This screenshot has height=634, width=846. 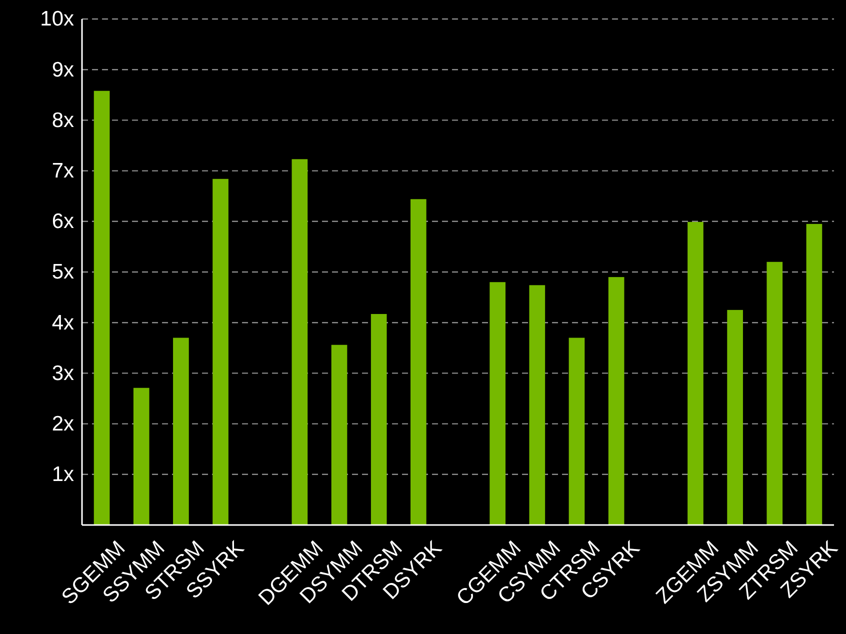 What do you see at coordinates (63, 322) in the screenshot?
I see `y-tick-label: 4x` at bounding box center [63, 322].